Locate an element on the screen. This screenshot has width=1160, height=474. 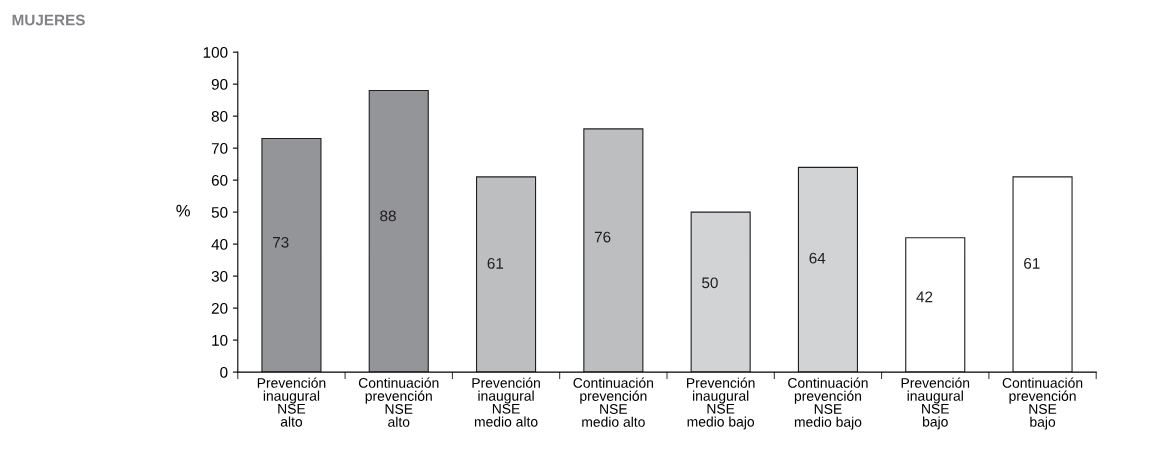
y-tick-label: 30 is located at coordinates (219, 276).